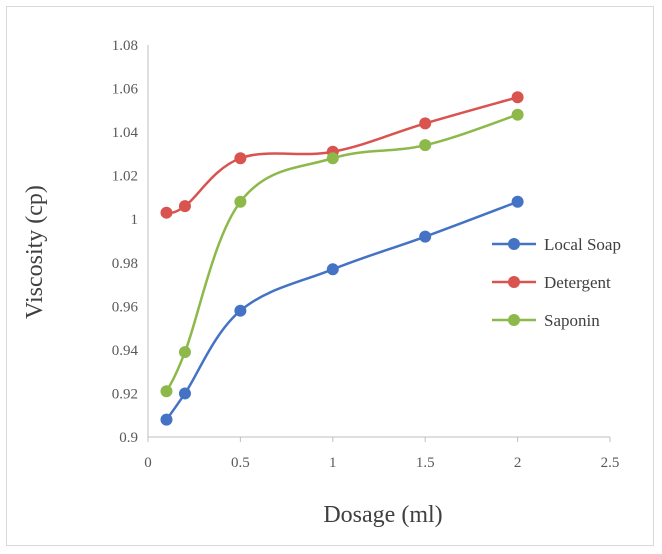  What do you see at coordinates (342, 155) in the screenshot?
I see `series-detergent` at bounding box center [342, 155].